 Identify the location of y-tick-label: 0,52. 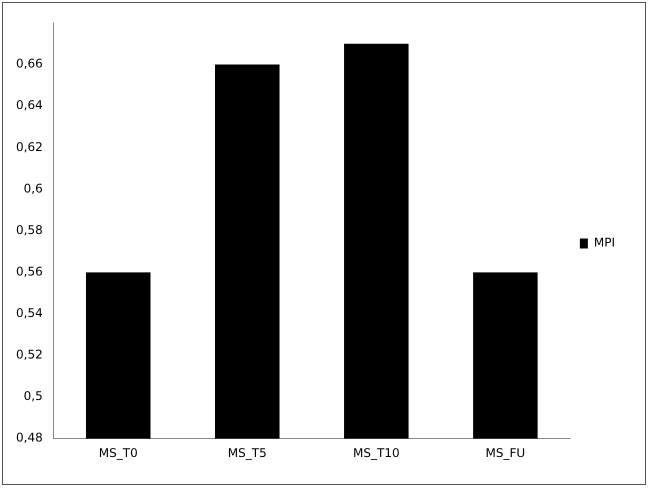
(29, 355).